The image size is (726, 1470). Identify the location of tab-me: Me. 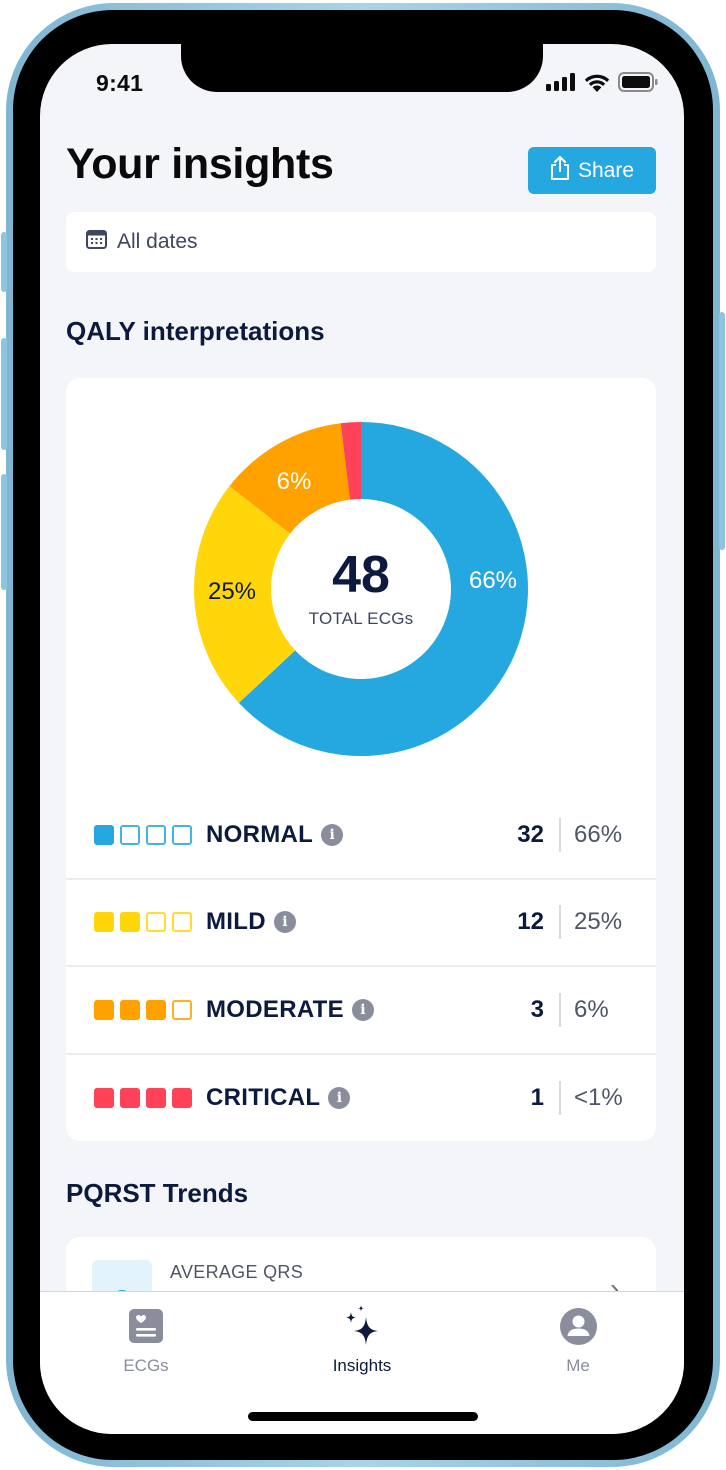
(578, 1341).